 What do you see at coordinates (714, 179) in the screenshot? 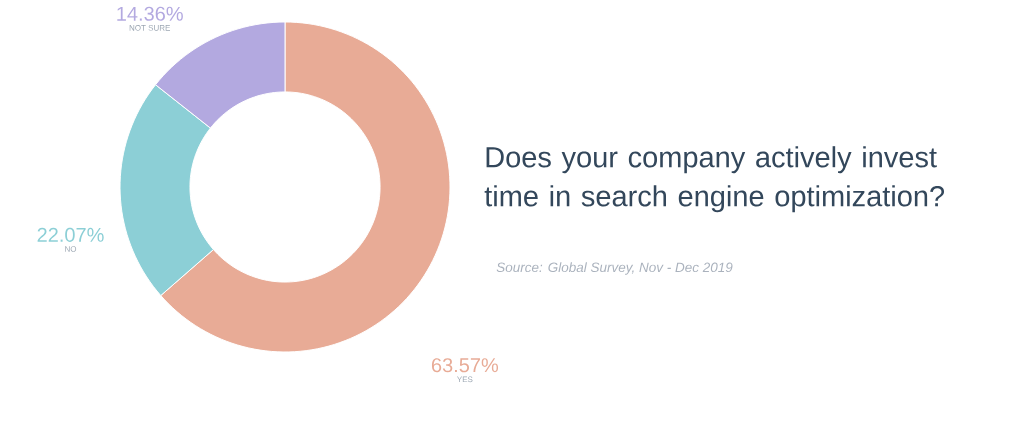
I see `text: Does your company actively invest time in search engine optimization?` at bounding box center [714, 179].